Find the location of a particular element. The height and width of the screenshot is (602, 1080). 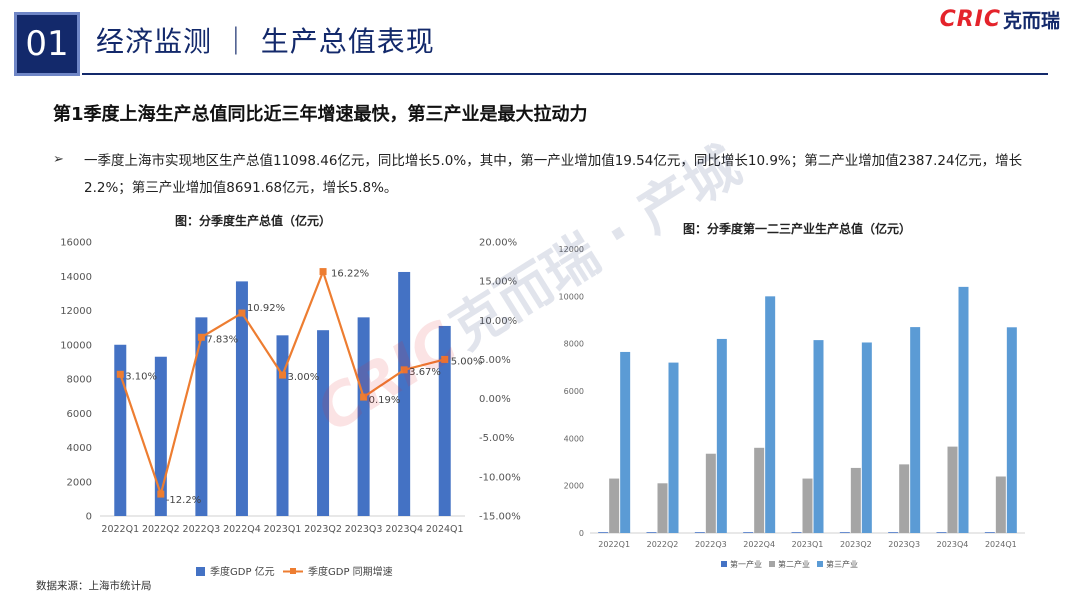

growth-data-label: 5.00% is located at coordinates (467, 361).